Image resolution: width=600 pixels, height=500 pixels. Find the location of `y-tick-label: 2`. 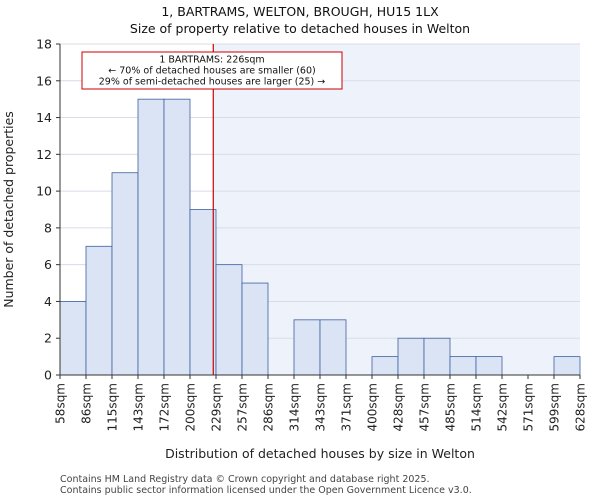

y-tick-label: 2 is located at coordinates (48, 338).